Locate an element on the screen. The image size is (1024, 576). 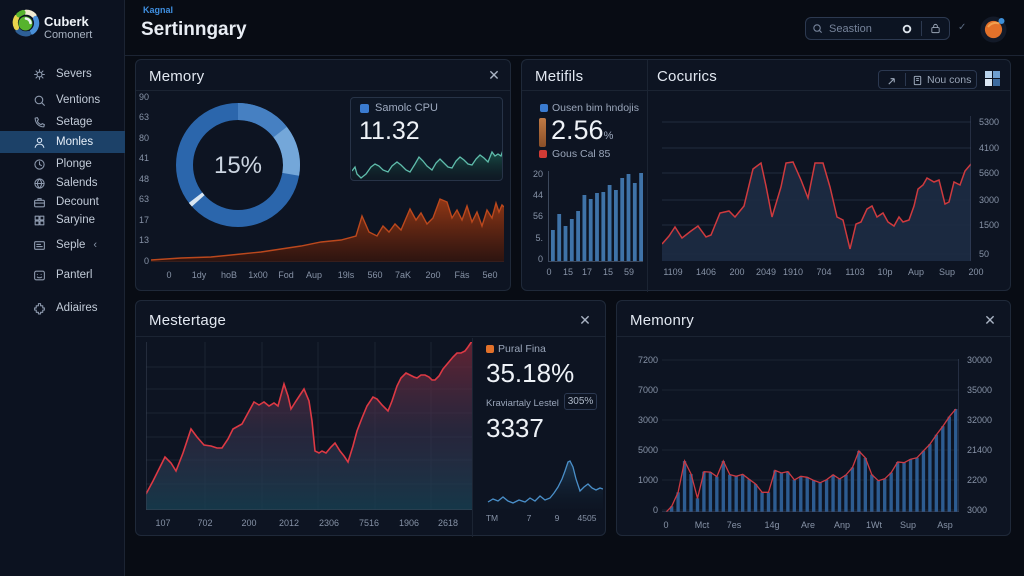
svg-text: 15% is located at coordinates (238, 165).